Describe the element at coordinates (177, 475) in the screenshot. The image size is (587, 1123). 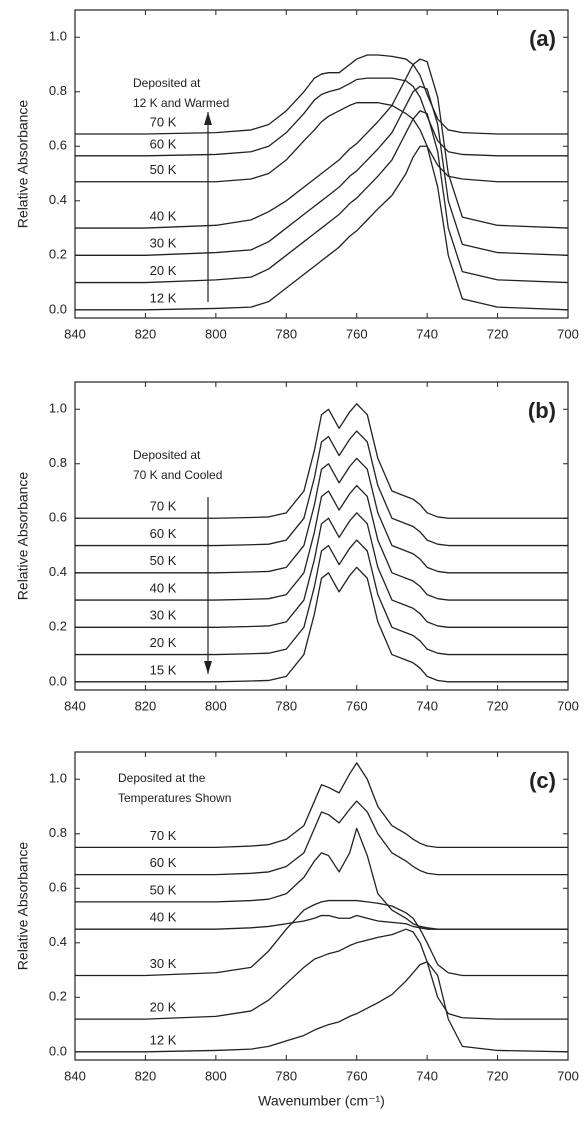
I see `annotation: 70 K and Cooled` at that location.